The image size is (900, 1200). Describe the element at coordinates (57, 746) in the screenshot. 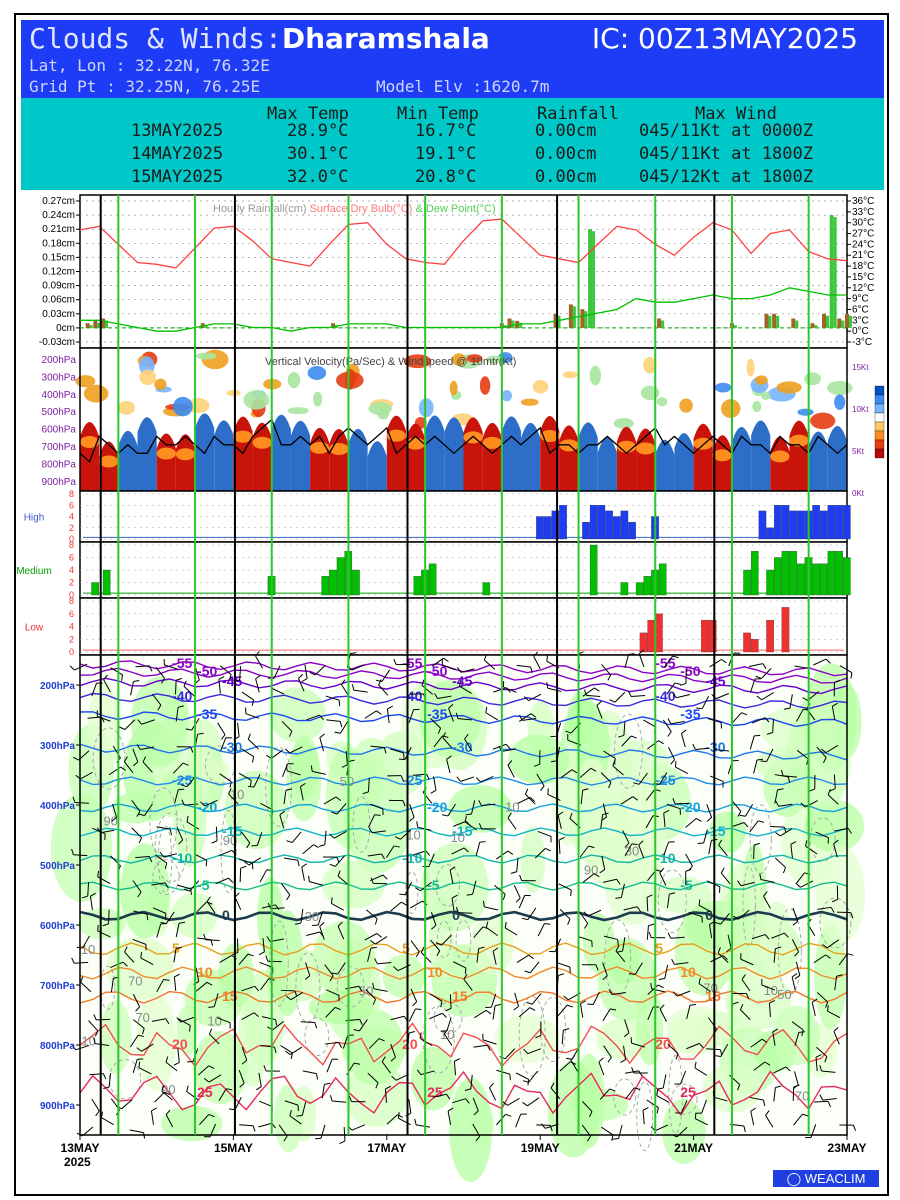

I see `pressure-tick-label: 300hPa` at that location.